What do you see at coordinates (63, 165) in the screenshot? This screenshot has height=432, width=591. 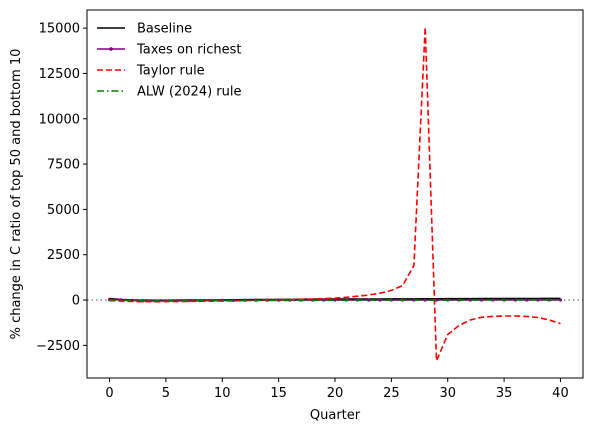 I see `y-tick-label: 7500` at bounding box center [63, 165].